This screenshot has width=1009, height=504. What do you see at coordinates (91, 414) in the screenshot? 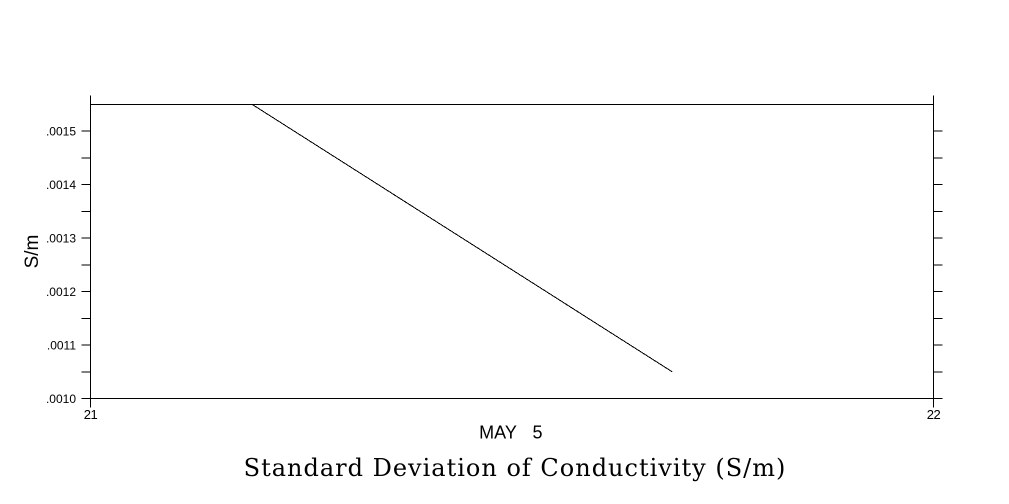
I see `x-tick-label: 21` at bounding box center [91, 414].